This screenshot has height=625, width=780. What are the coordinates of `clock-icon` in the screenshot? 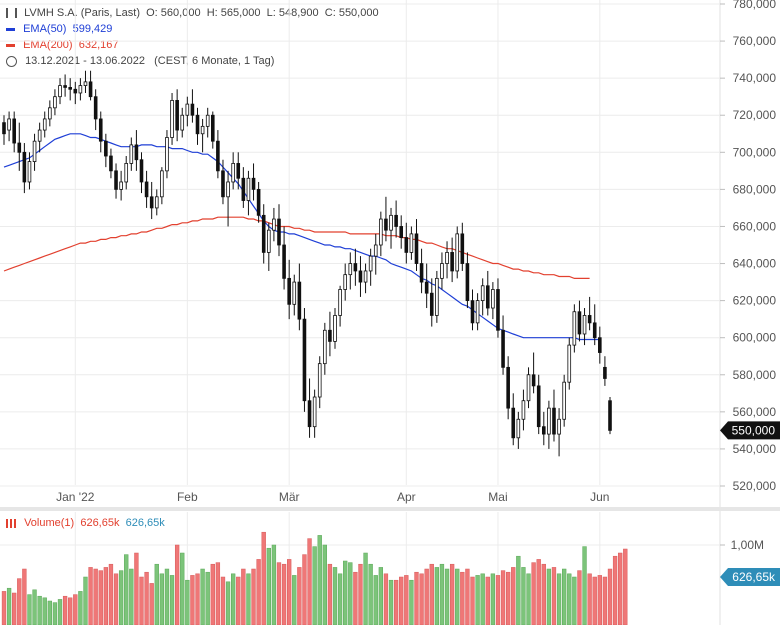 It's located at (11, 61).